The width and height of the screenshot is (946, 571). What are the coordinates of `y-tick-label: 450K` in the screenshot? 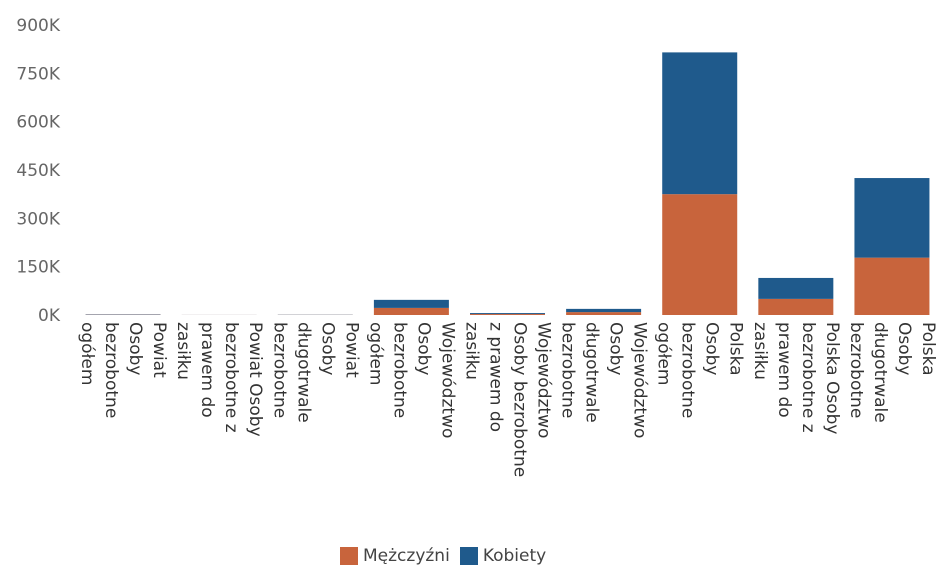 It's located at (38, 171).